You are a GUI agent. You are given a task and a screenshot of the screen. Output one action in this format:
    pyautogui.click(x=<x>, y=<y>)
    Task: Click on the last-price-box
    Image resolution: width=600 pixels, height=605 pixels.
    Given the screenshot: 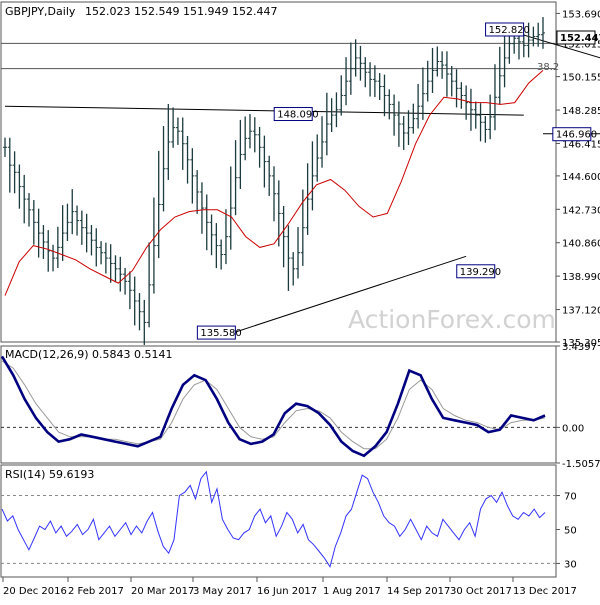 What is the action you would take?
    pyautogui.click(x=576, y=37)
    